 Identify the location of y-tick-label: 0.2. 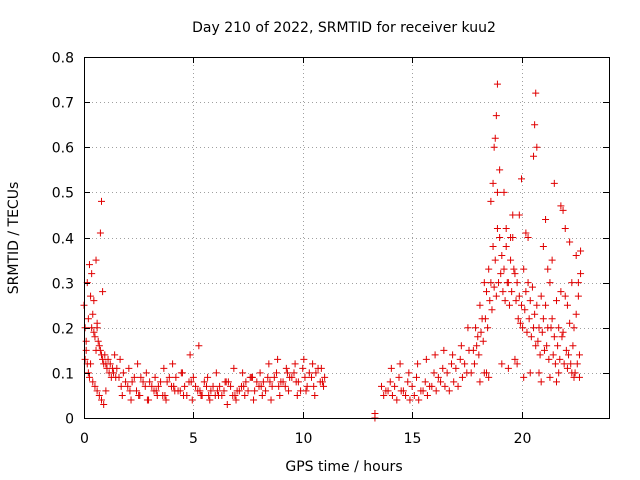
(63, 330).